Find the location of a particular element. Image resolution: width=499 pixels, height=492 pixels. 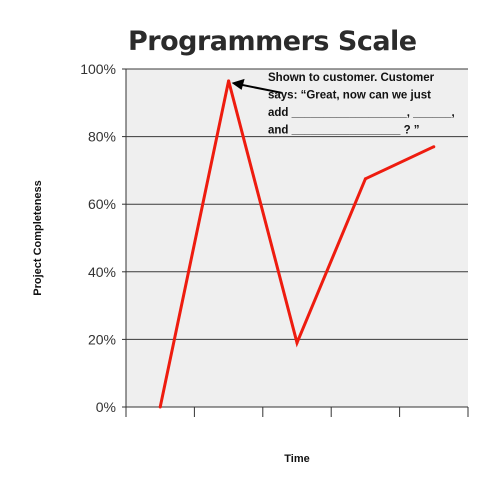

x-axis-label: Time is located at coordinates (296, 459).